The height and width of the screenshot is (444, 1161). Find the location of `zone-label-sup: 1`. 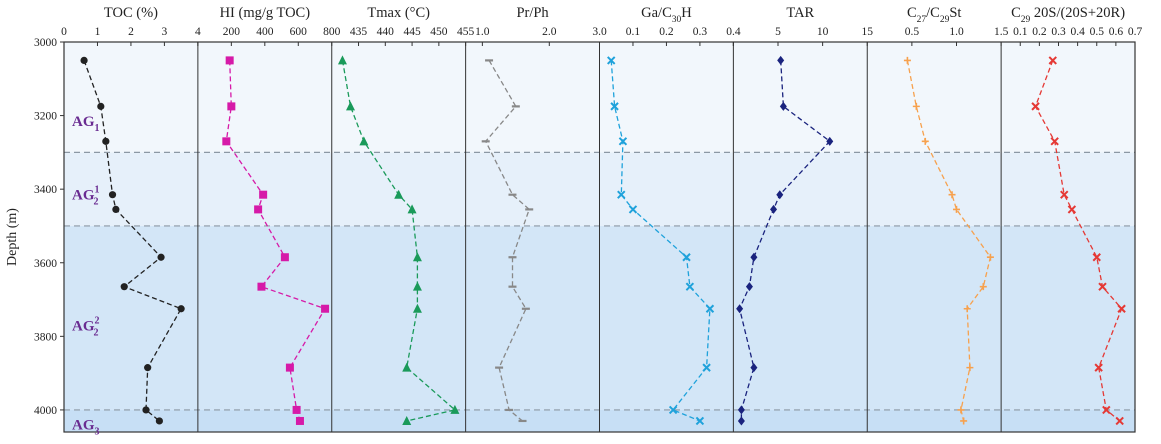

zone-label-sup: 1 is located at coordinates (97, 190).